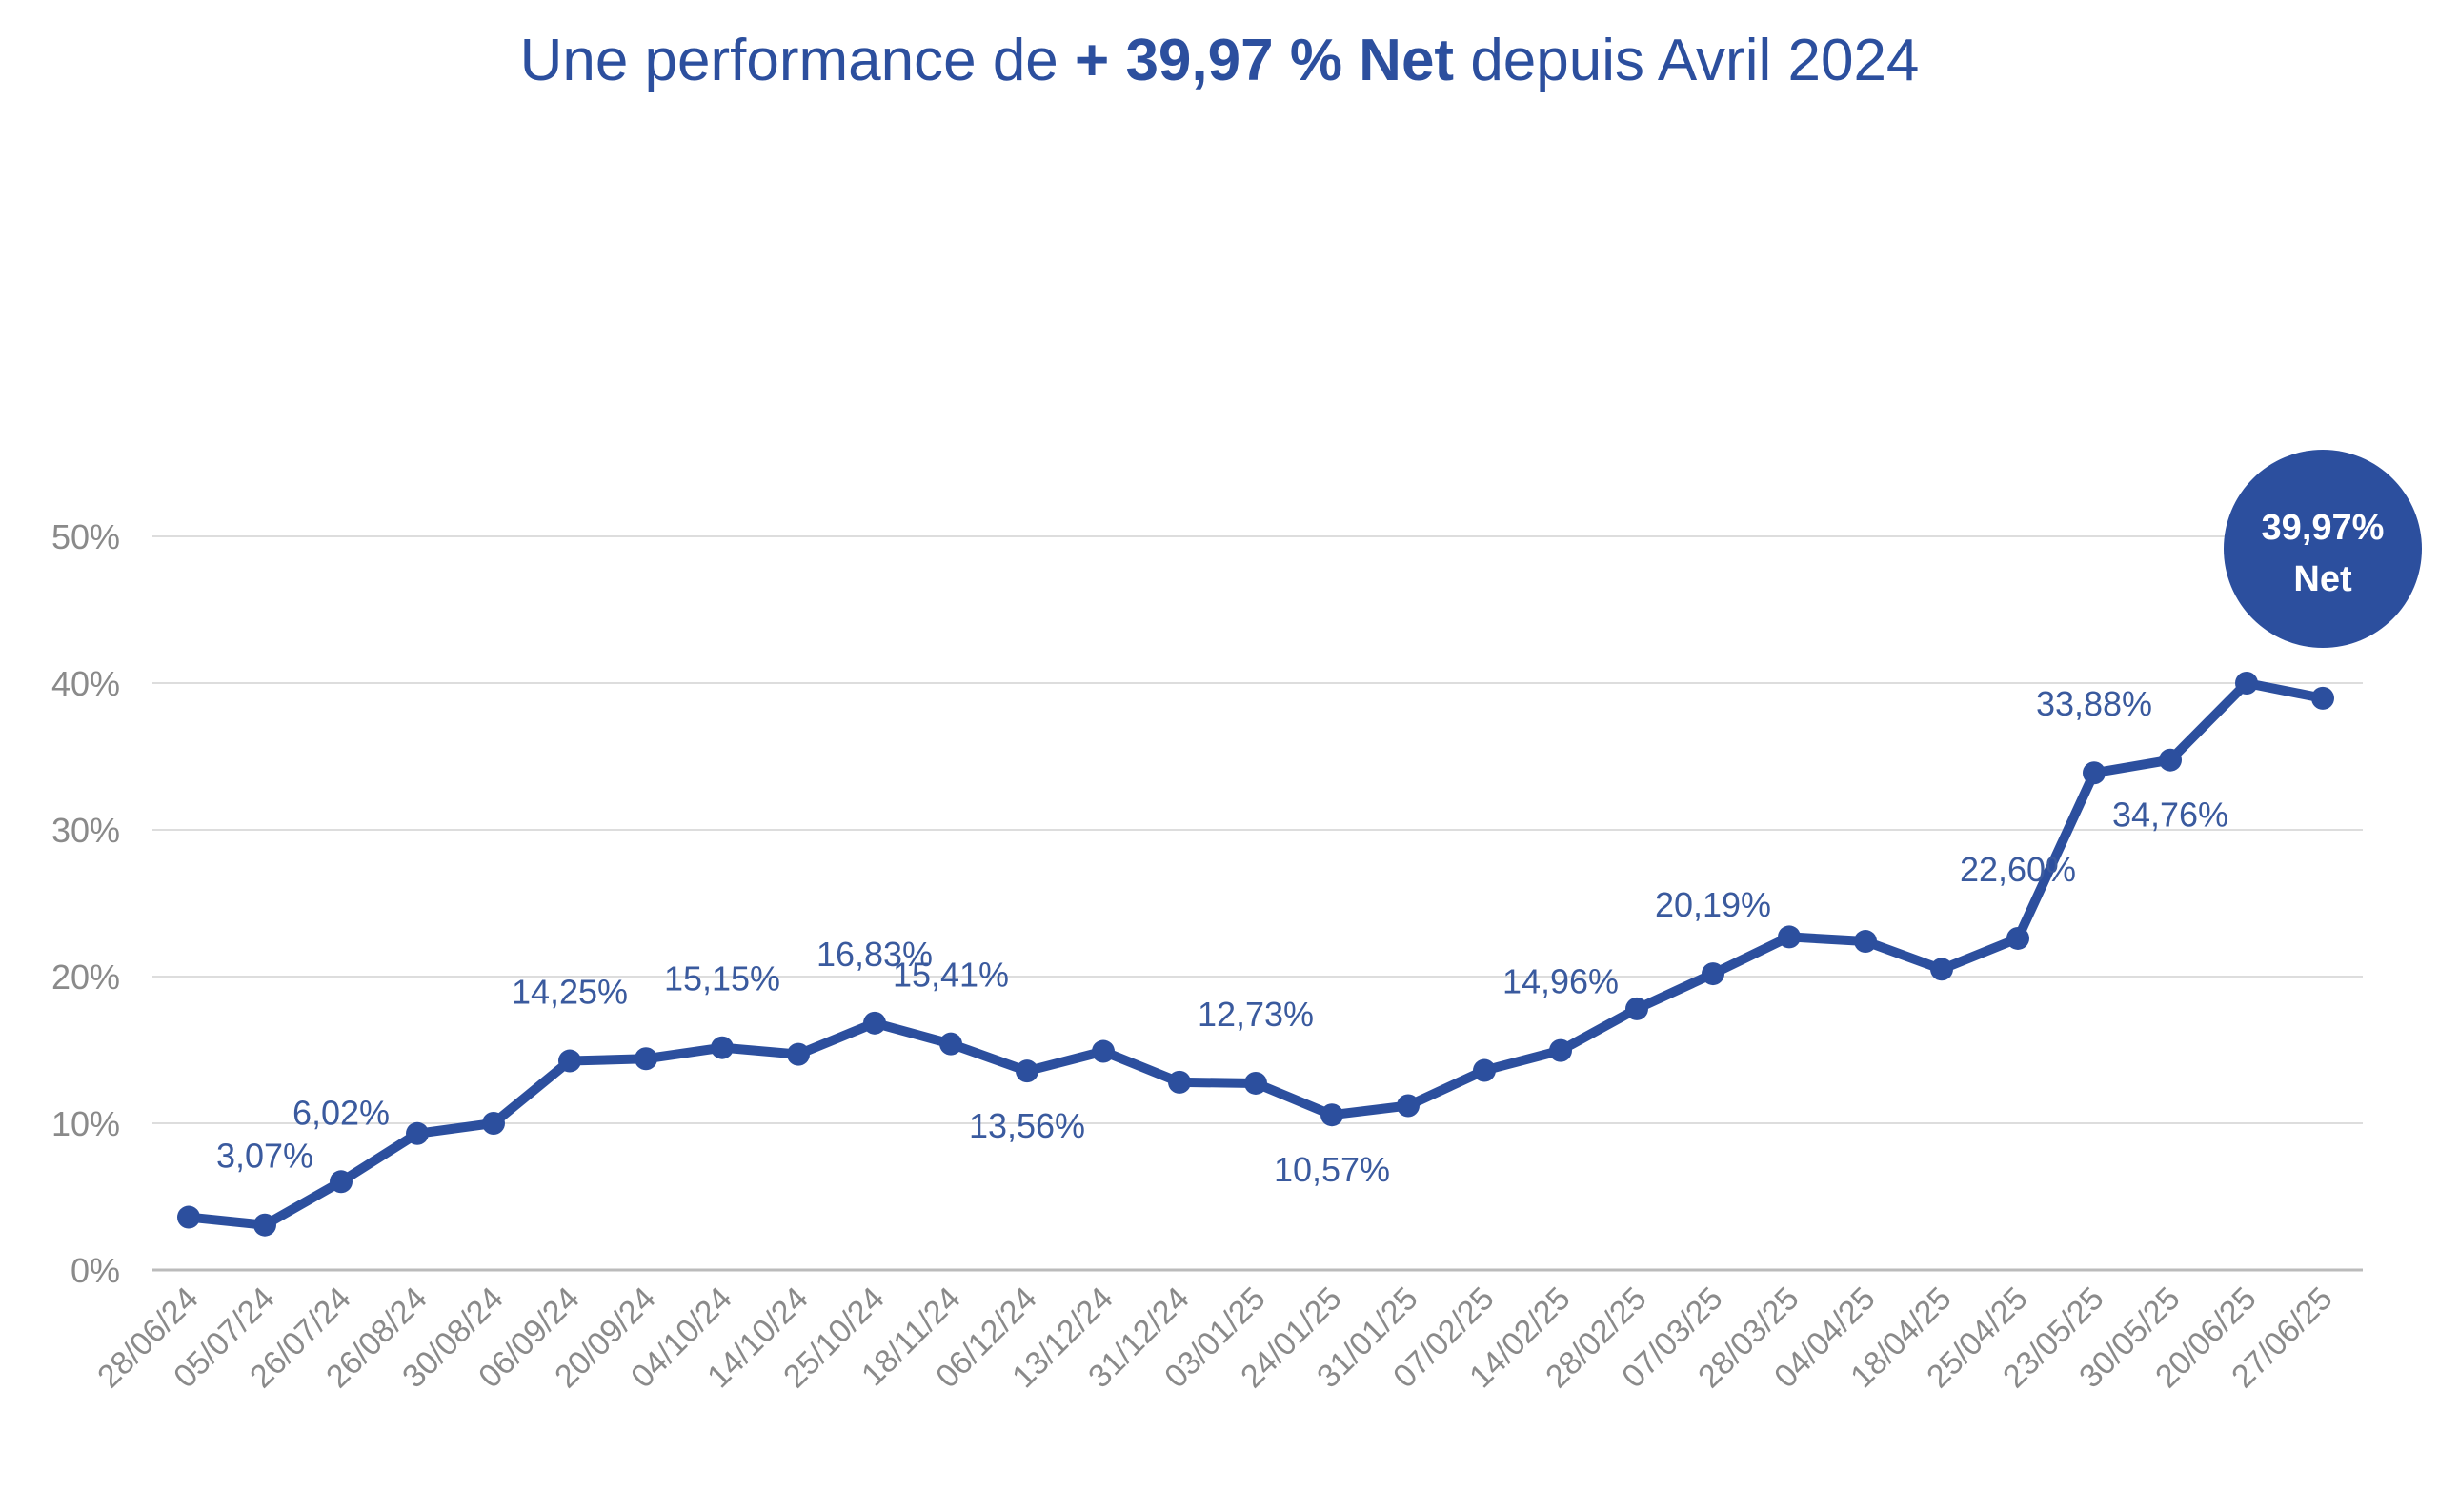  Describe the element at coordinates (1027, 1125) in the screenshot. I see `data-label: 13,56%` at that location.